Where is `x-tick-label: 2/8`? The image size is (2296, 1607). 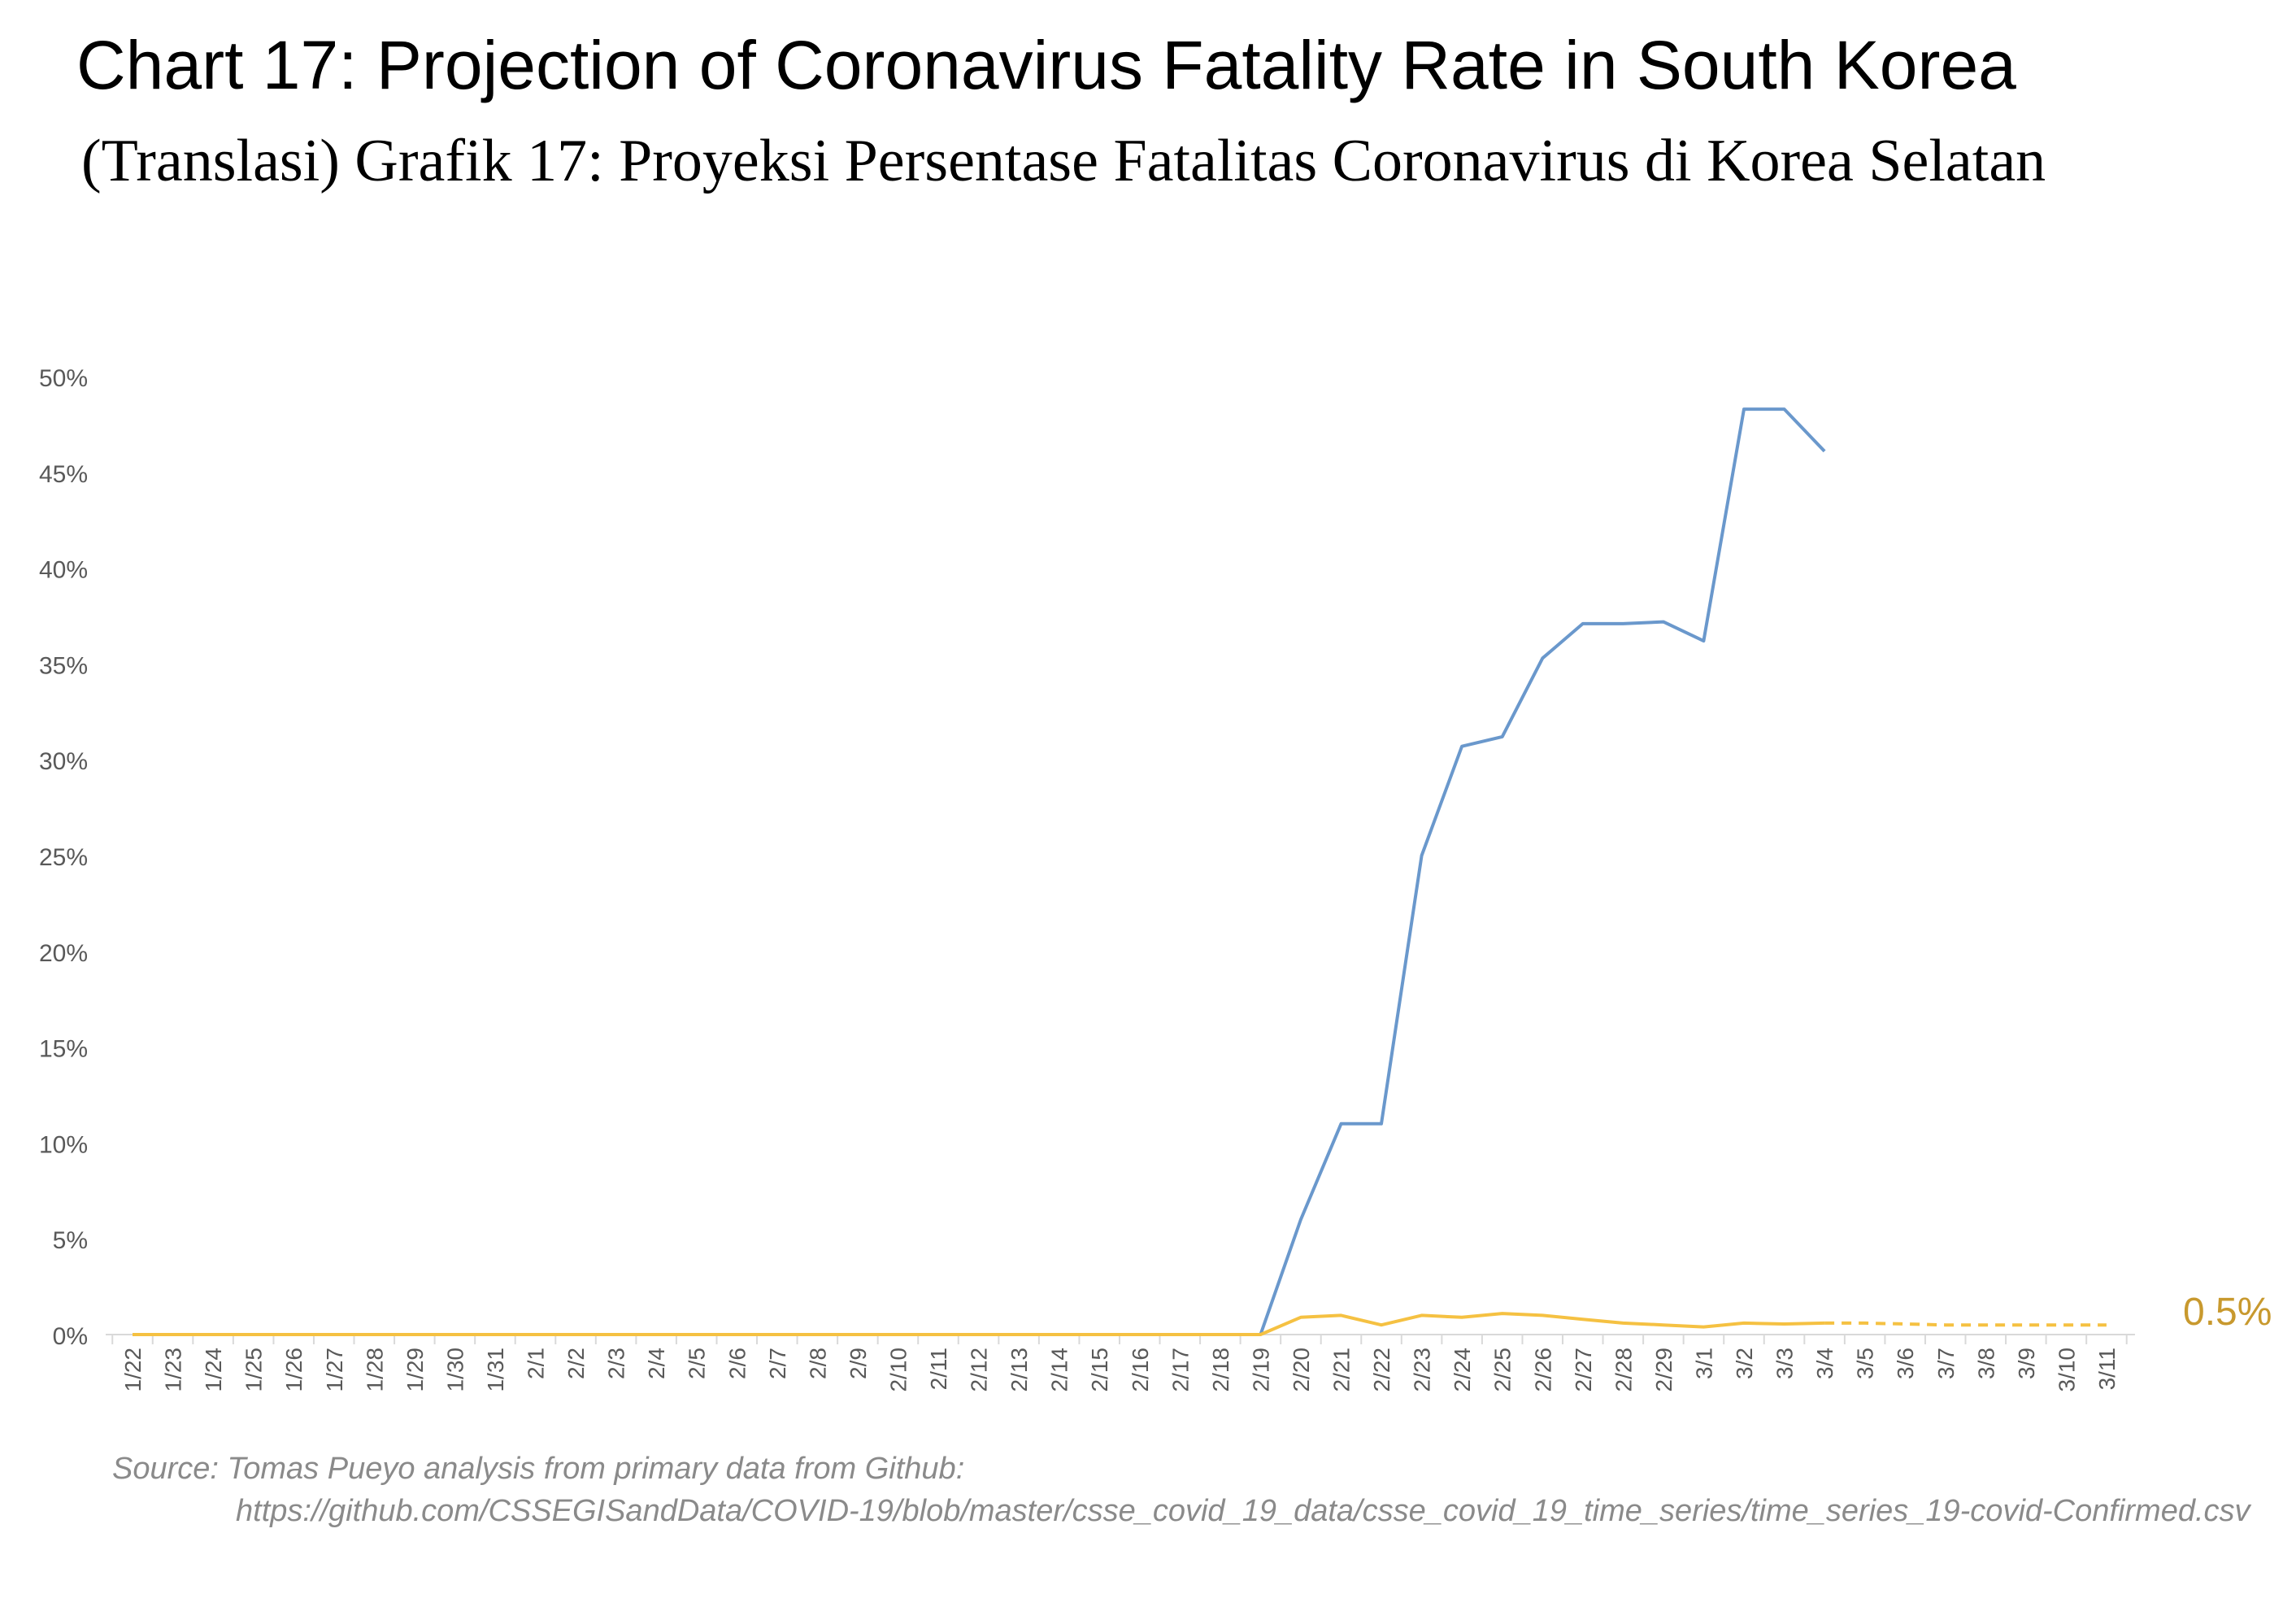 x-tick-label: 2/8 is located at coordinates (818, 1363).